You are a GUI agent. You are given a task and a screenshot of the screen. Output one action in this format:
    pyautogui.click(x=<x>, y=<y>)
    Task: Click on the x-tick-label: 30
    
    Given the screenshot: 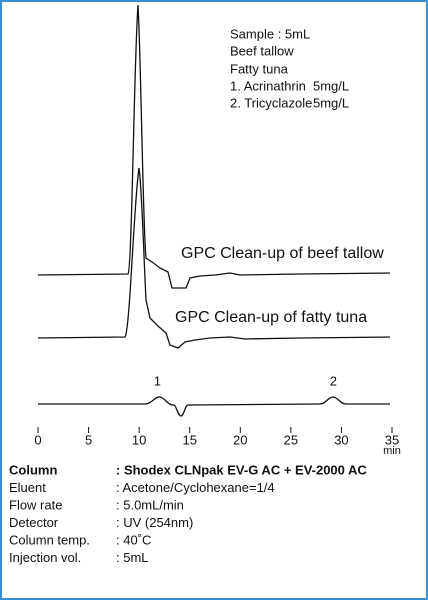 What is the action you would take?
    pyautogui.click(x=341, y=439)
    